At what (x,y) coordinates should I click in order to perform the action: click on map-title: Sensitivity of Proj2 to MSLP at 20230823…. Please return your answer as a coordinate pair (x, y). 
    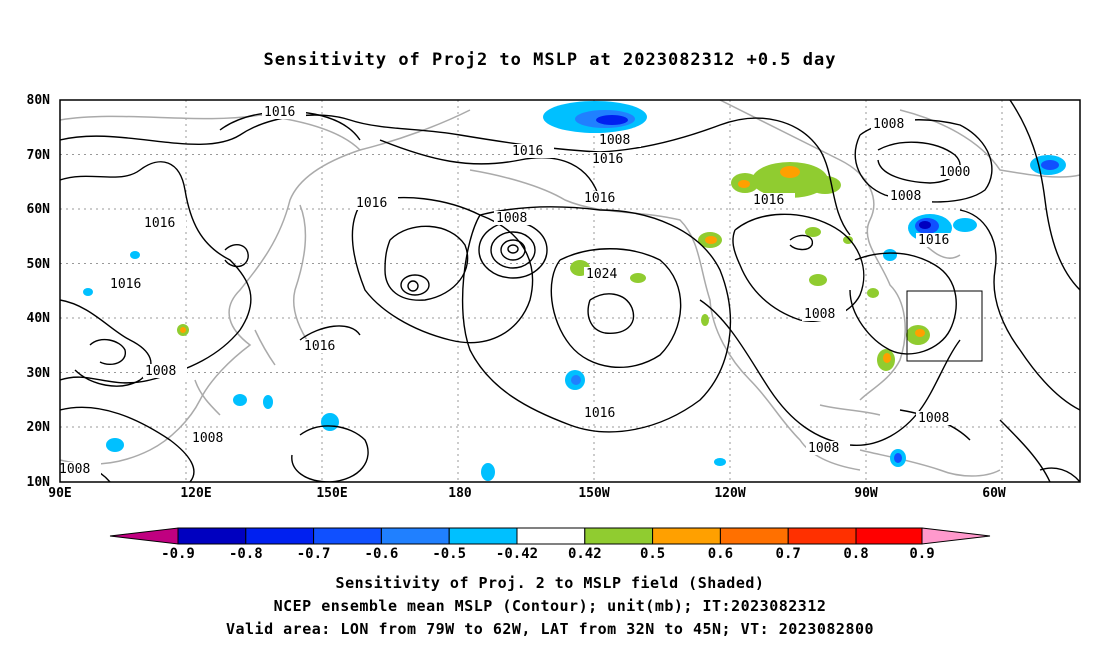
    Looking at the image, I should click on (550, 60).